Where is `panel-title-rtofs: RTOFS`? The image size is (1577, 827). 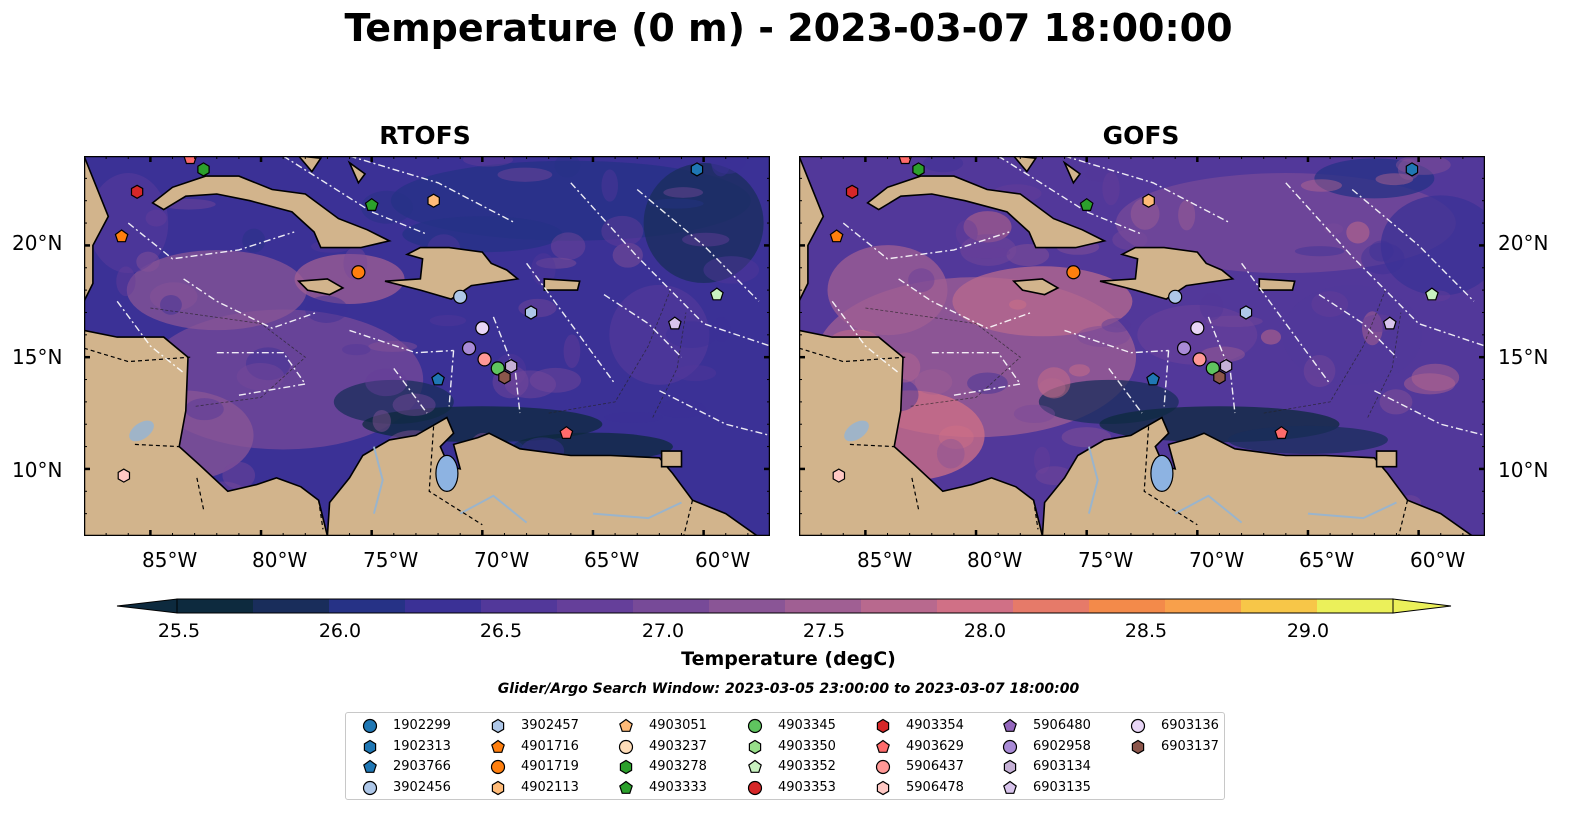 panel-title-rtofs: RTOFS is located at coordinates (425, 135).